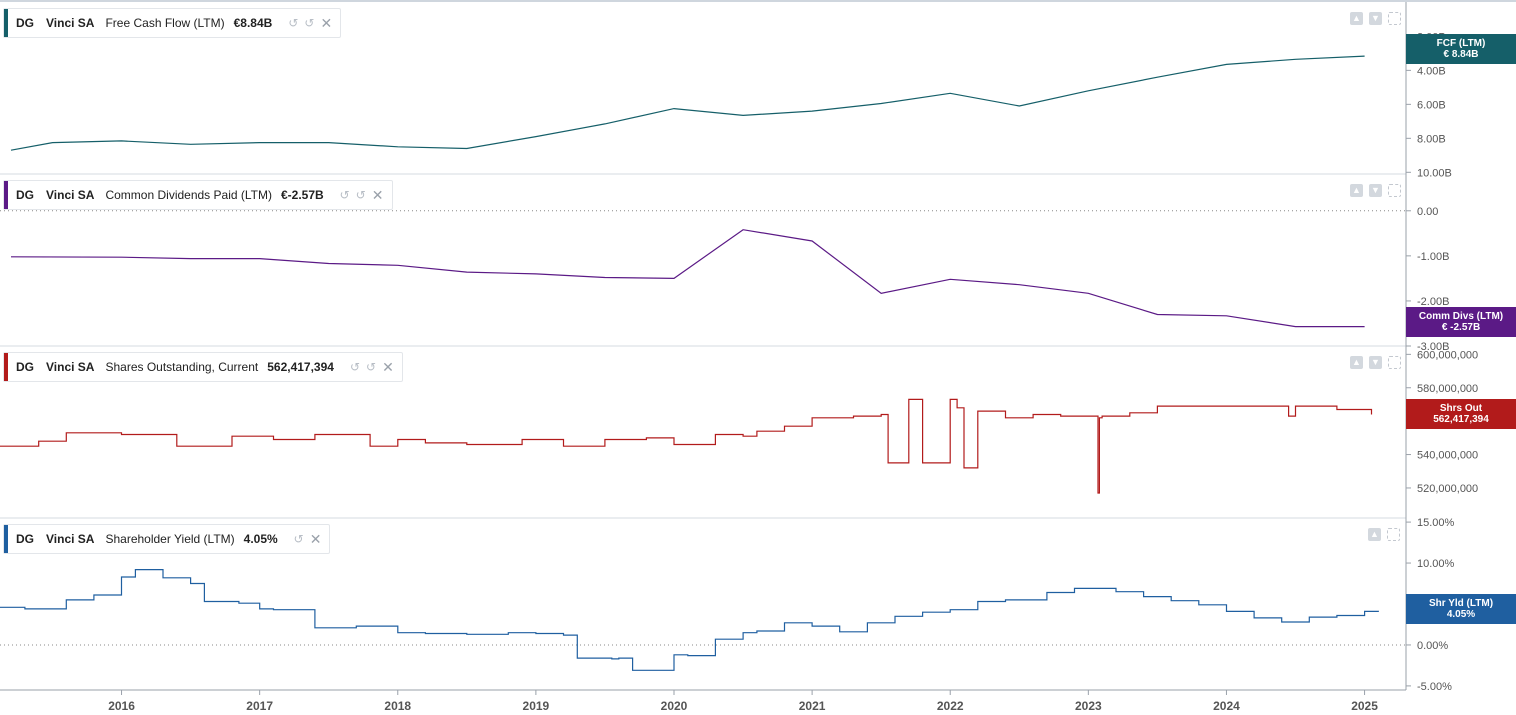 This screenshot has height=715, width=1516. I want to click on yield-value-tag: Shr Yld (LTM) 4.05%, so click(1461, 609).